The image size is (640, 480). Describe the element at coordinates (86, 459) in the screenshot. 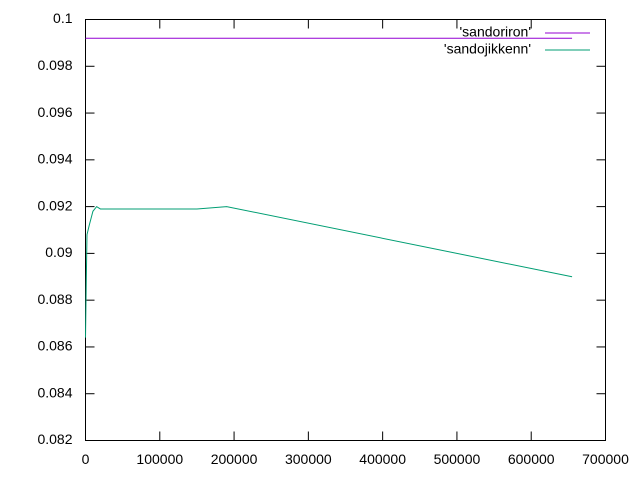

I see `x-tick-label: 0` at that location.